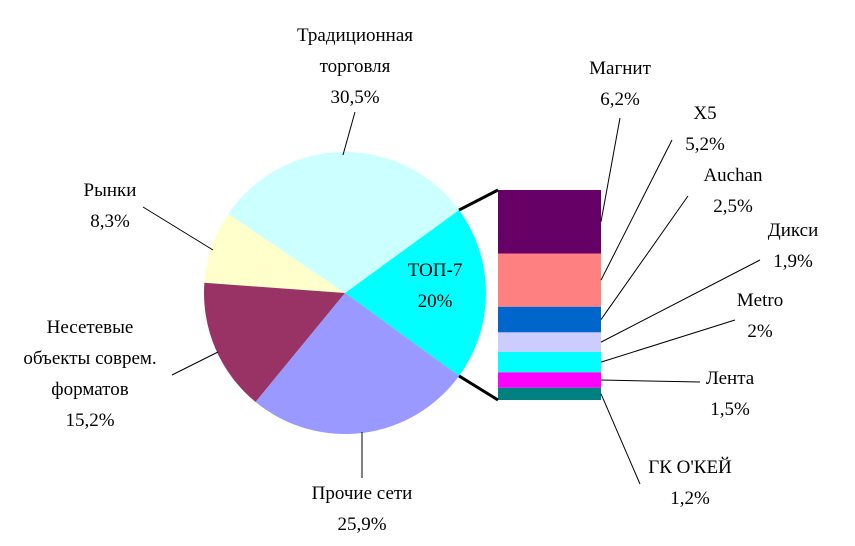 The width and height of the screenshot is (855, 546). I want to click on value-label: 8,3%, so click(110, 221).